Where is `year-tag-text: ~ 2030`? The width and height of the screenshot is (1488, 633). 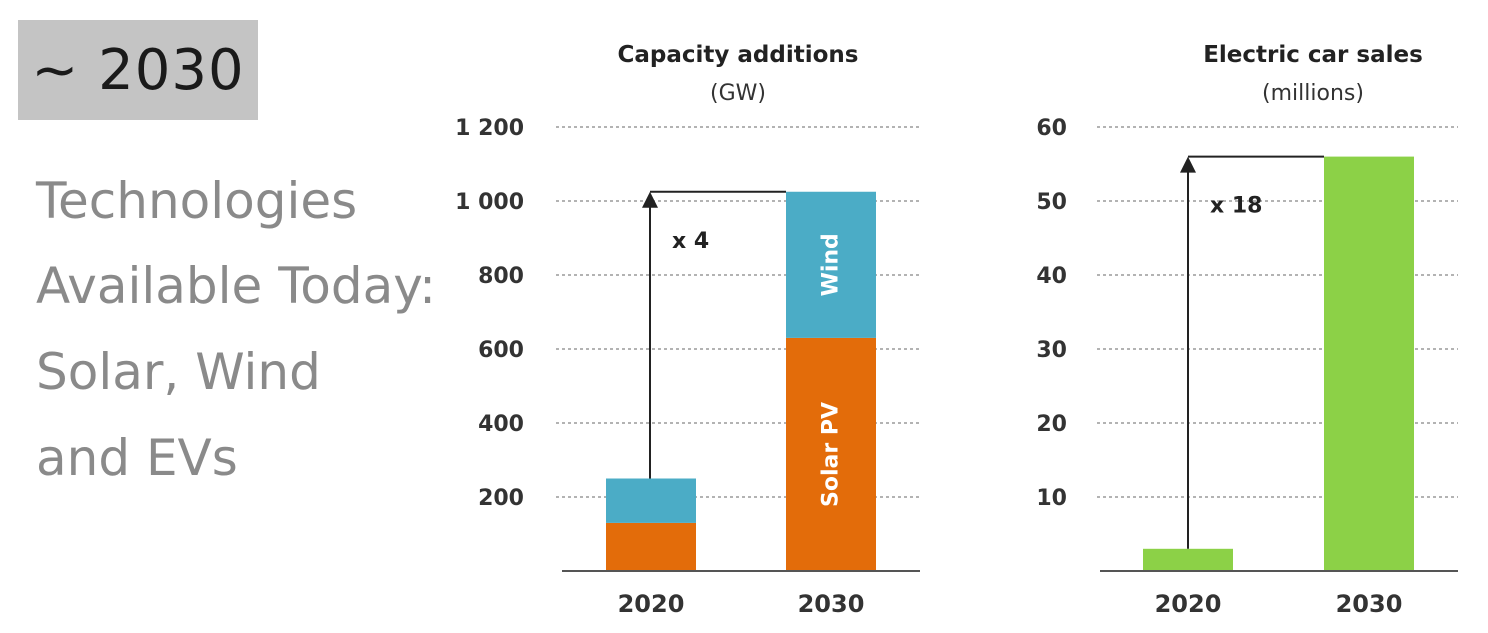 year-tag-text: ~ 2030 is located at coordinates (138, 70).